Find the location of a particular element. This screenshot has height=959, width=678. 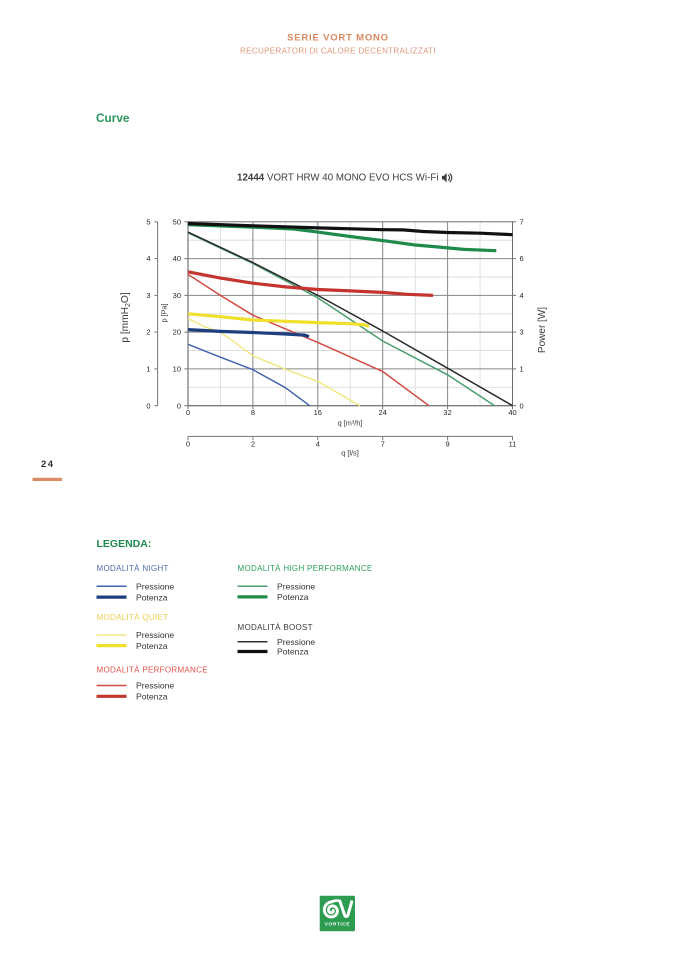

svg-text: 8 is located at coordinates (253, 412).